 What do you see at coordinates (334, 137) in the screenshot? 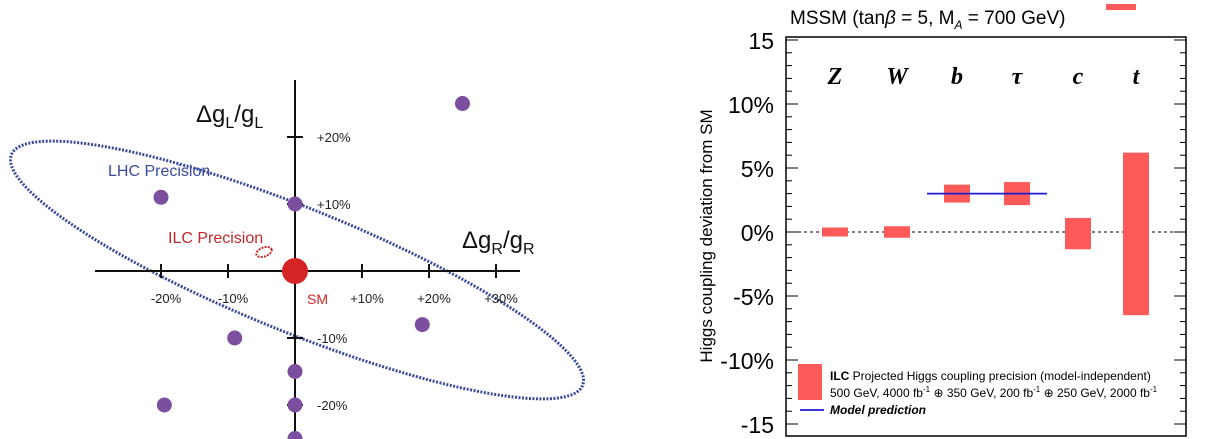
I see `y-tick-label: +20%` at bounding box center [334, 137].